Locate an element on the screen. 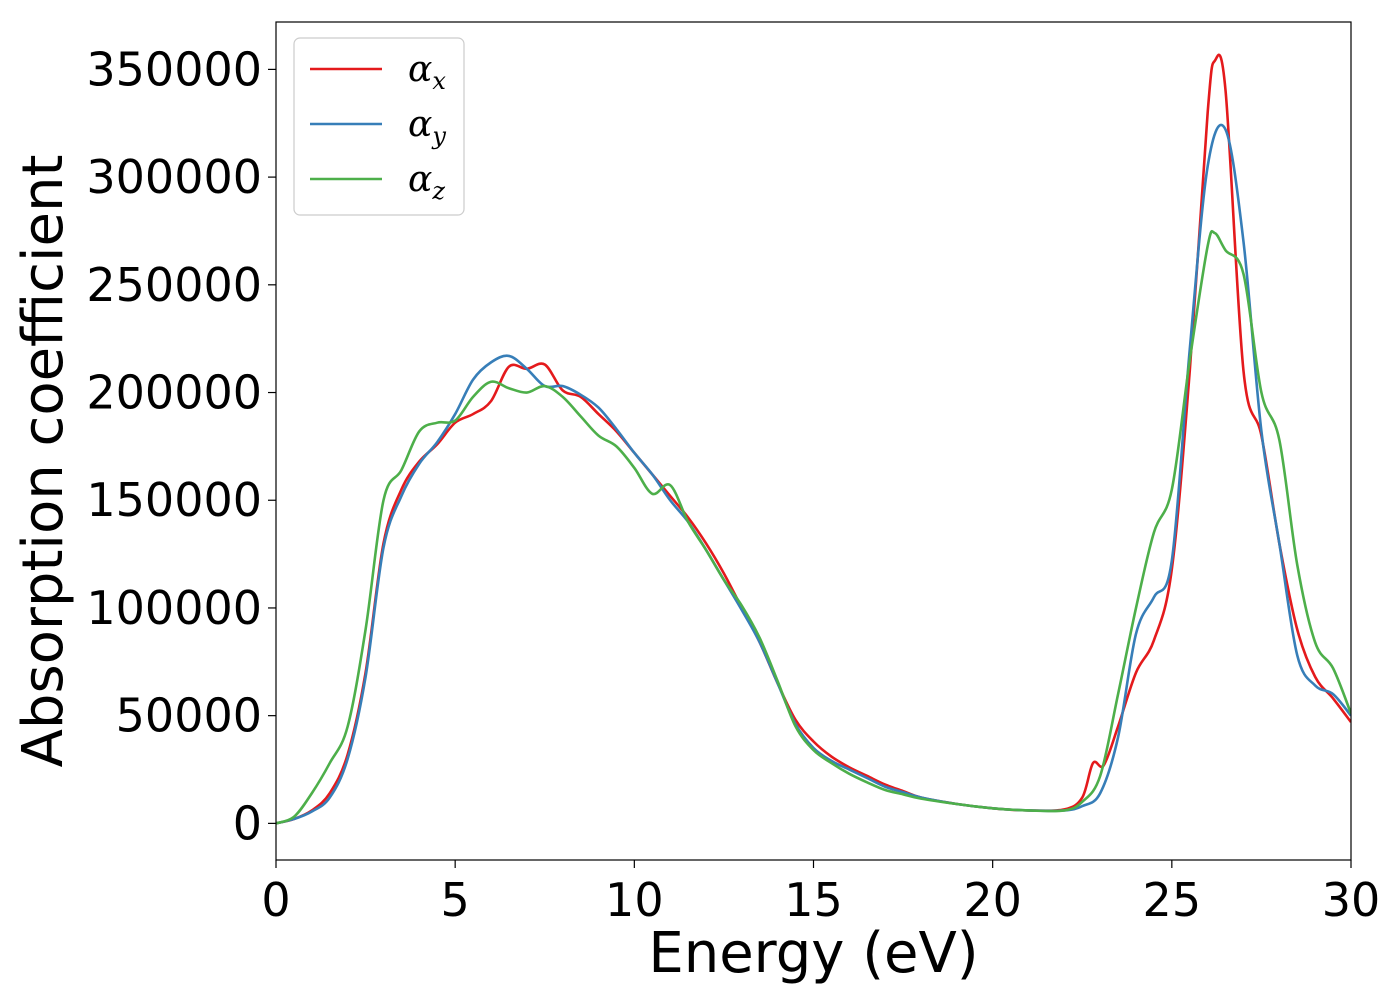 This screenshot has height=1000, width=1400. legend-box is located at coordinates (379, 126).